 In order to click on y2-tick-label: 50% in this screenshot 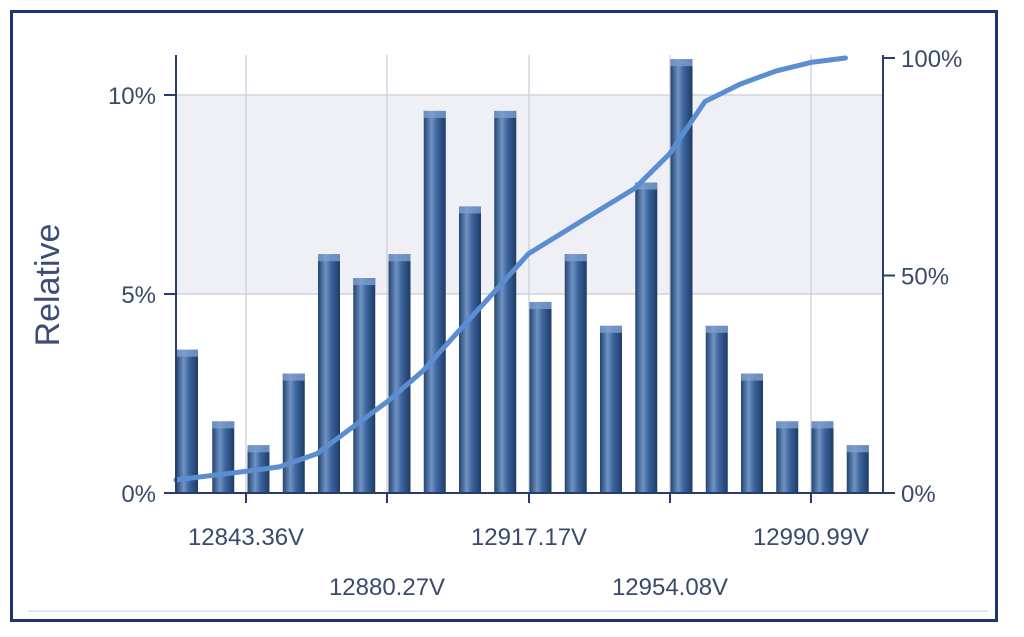, I will do `click(925, 277)`.